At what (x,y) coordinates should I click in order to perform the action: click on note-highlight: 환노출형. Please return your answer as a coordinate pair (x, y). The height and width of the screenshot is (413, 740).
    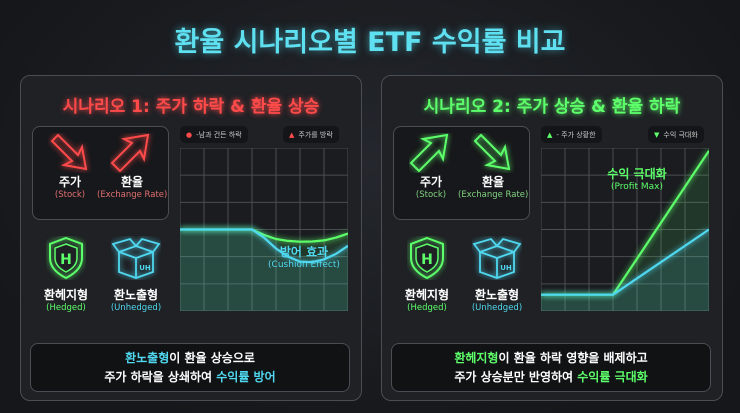
    Looking at the image, I should click on (147, 358).